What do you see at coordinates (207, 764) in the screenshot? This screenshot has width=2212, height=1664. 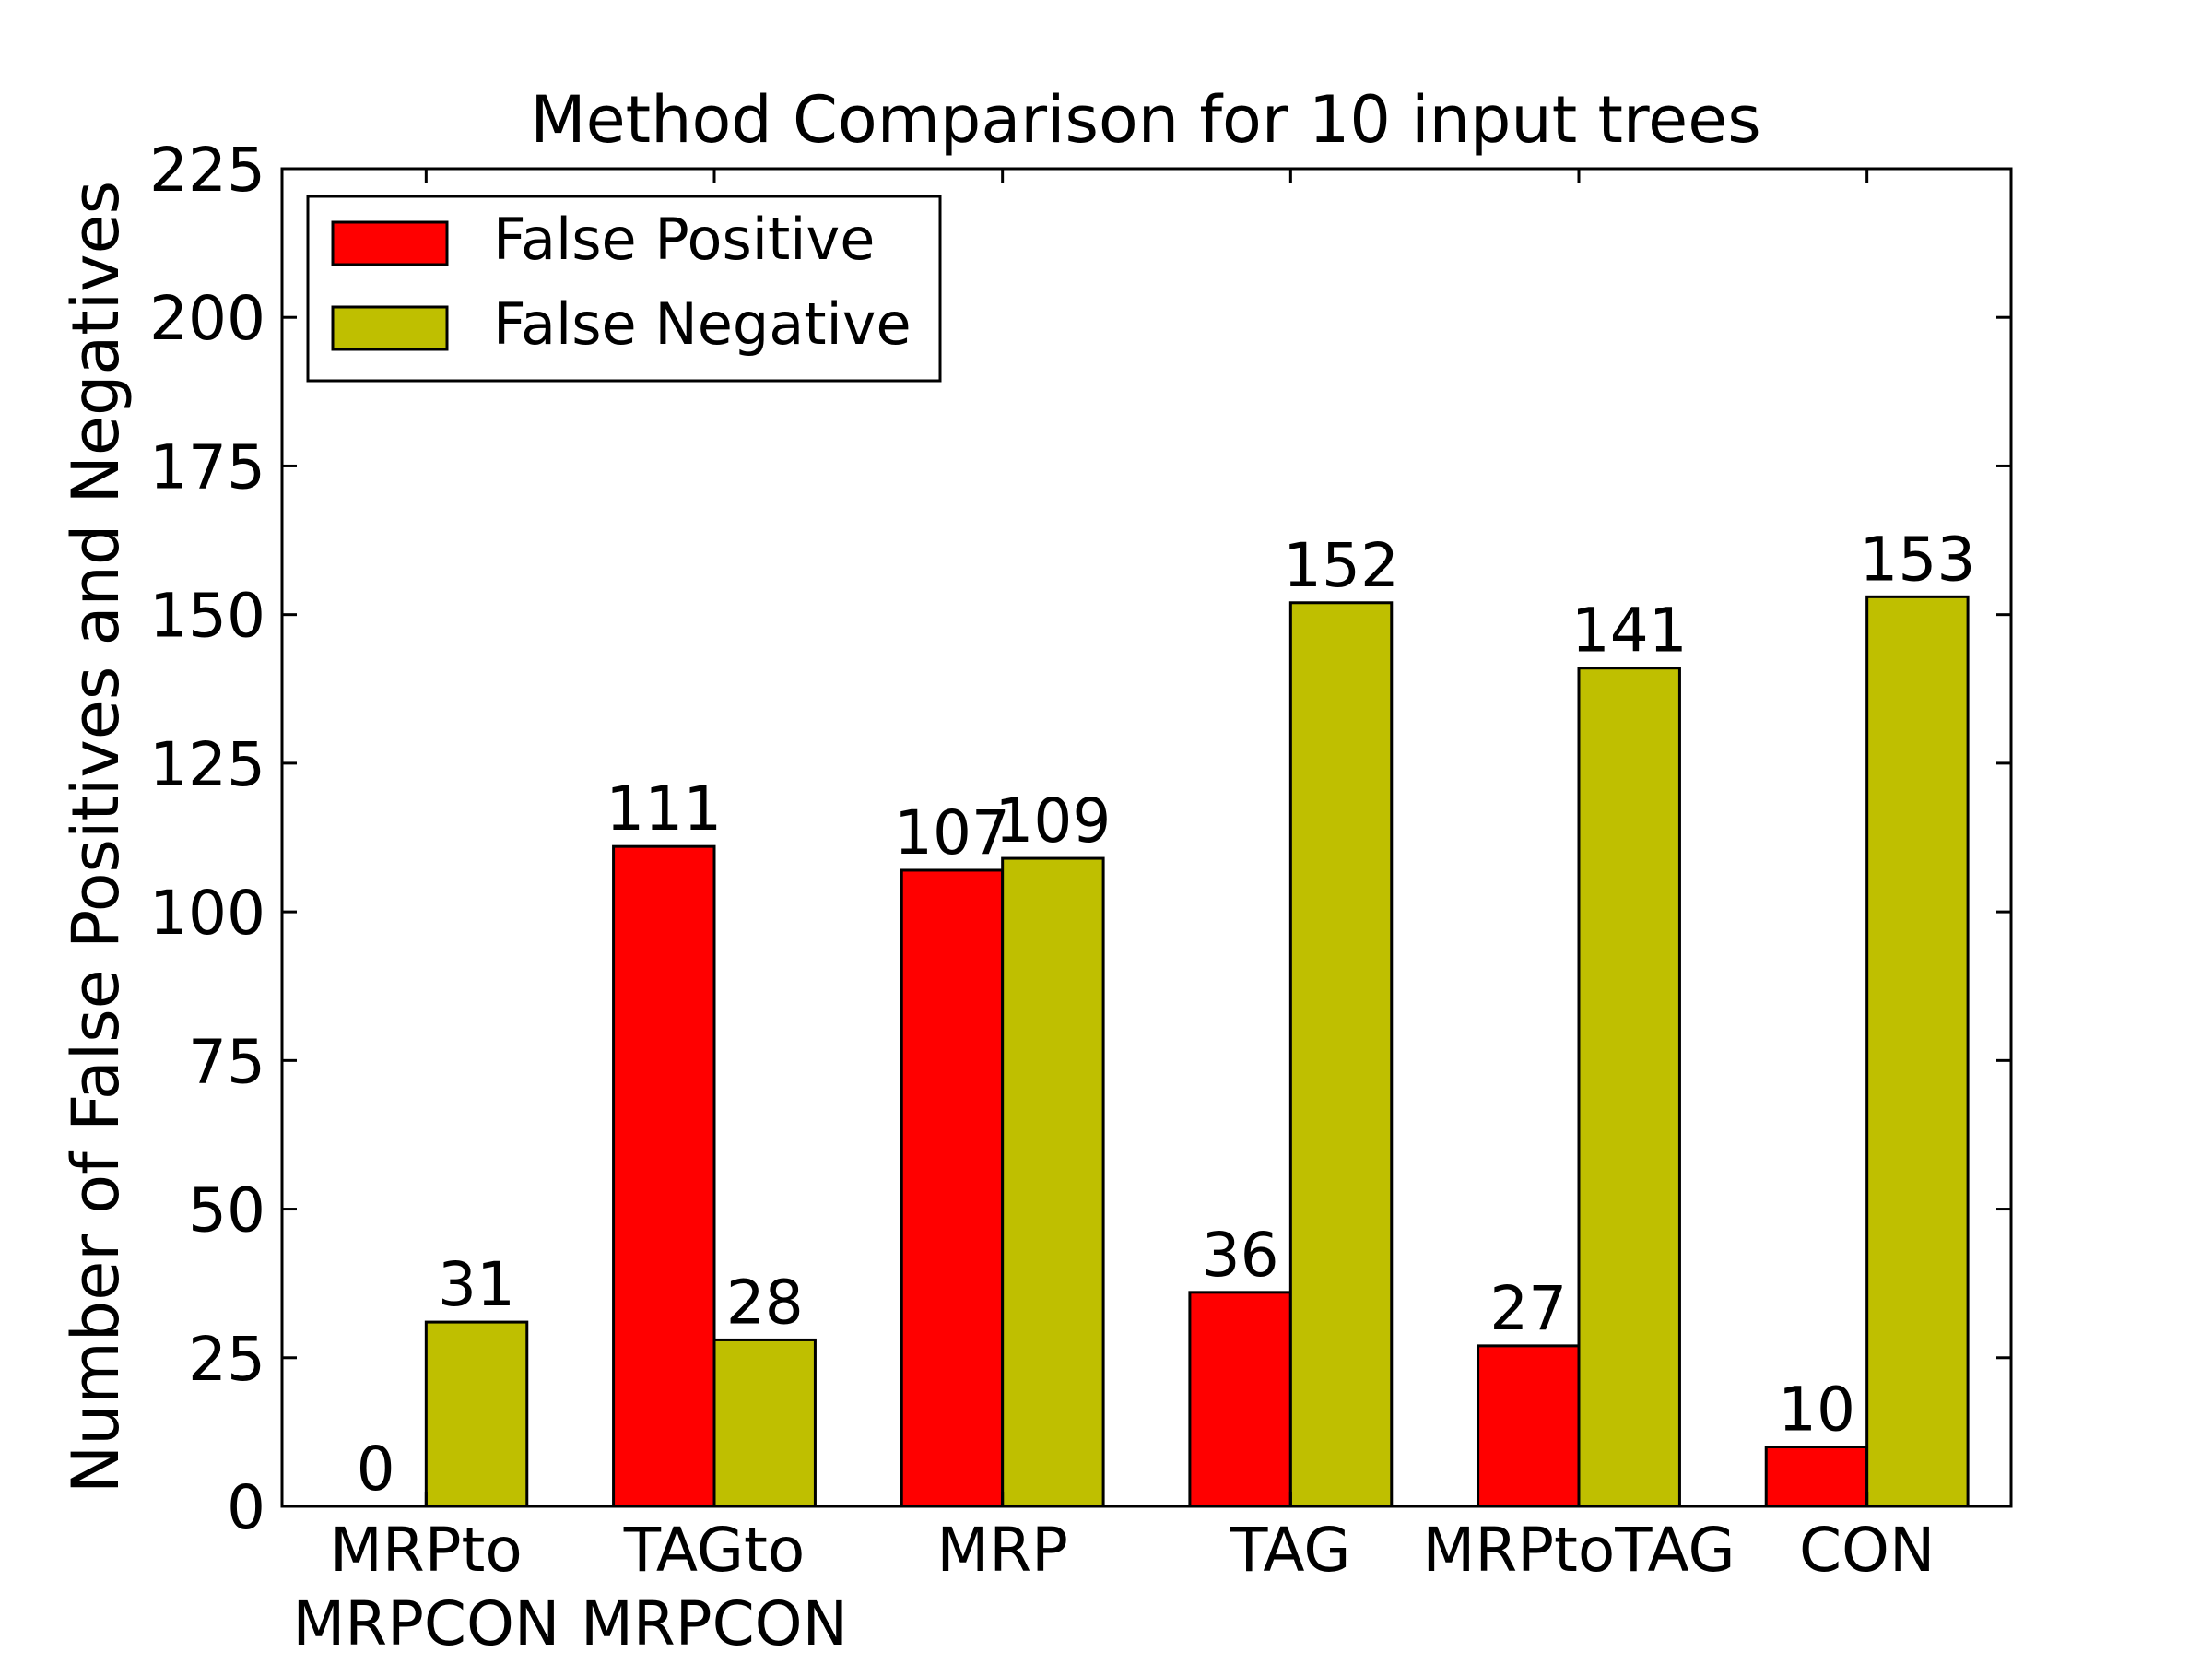 I see `y-tick-label: 125` at bounding box center [207, 764].